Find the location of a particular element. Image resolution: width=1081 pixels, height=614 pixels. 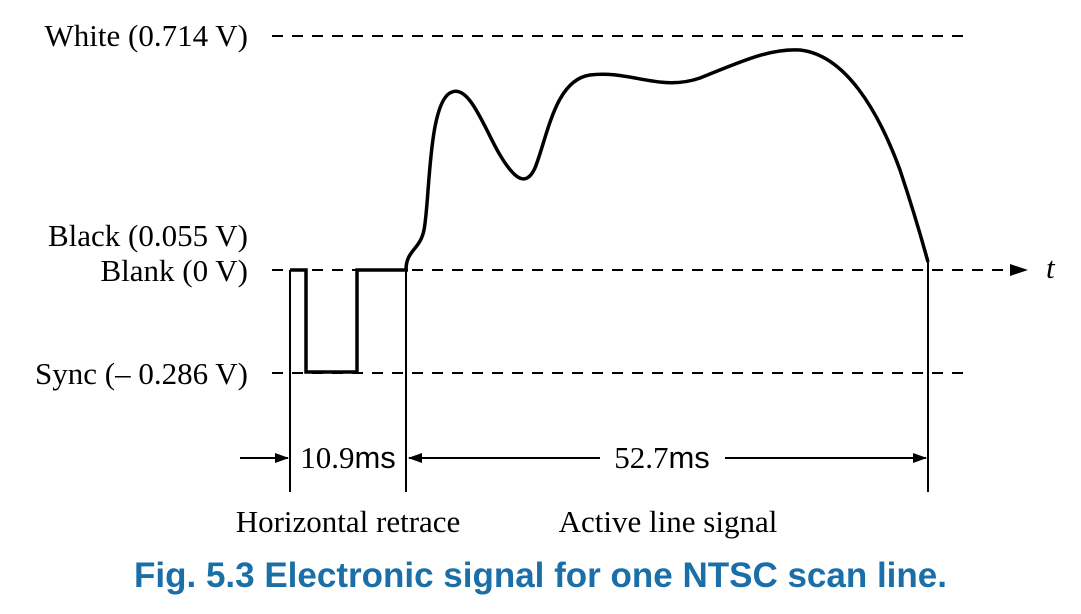

retrace-duration-unit: ms is located at coordinates (374, 457).